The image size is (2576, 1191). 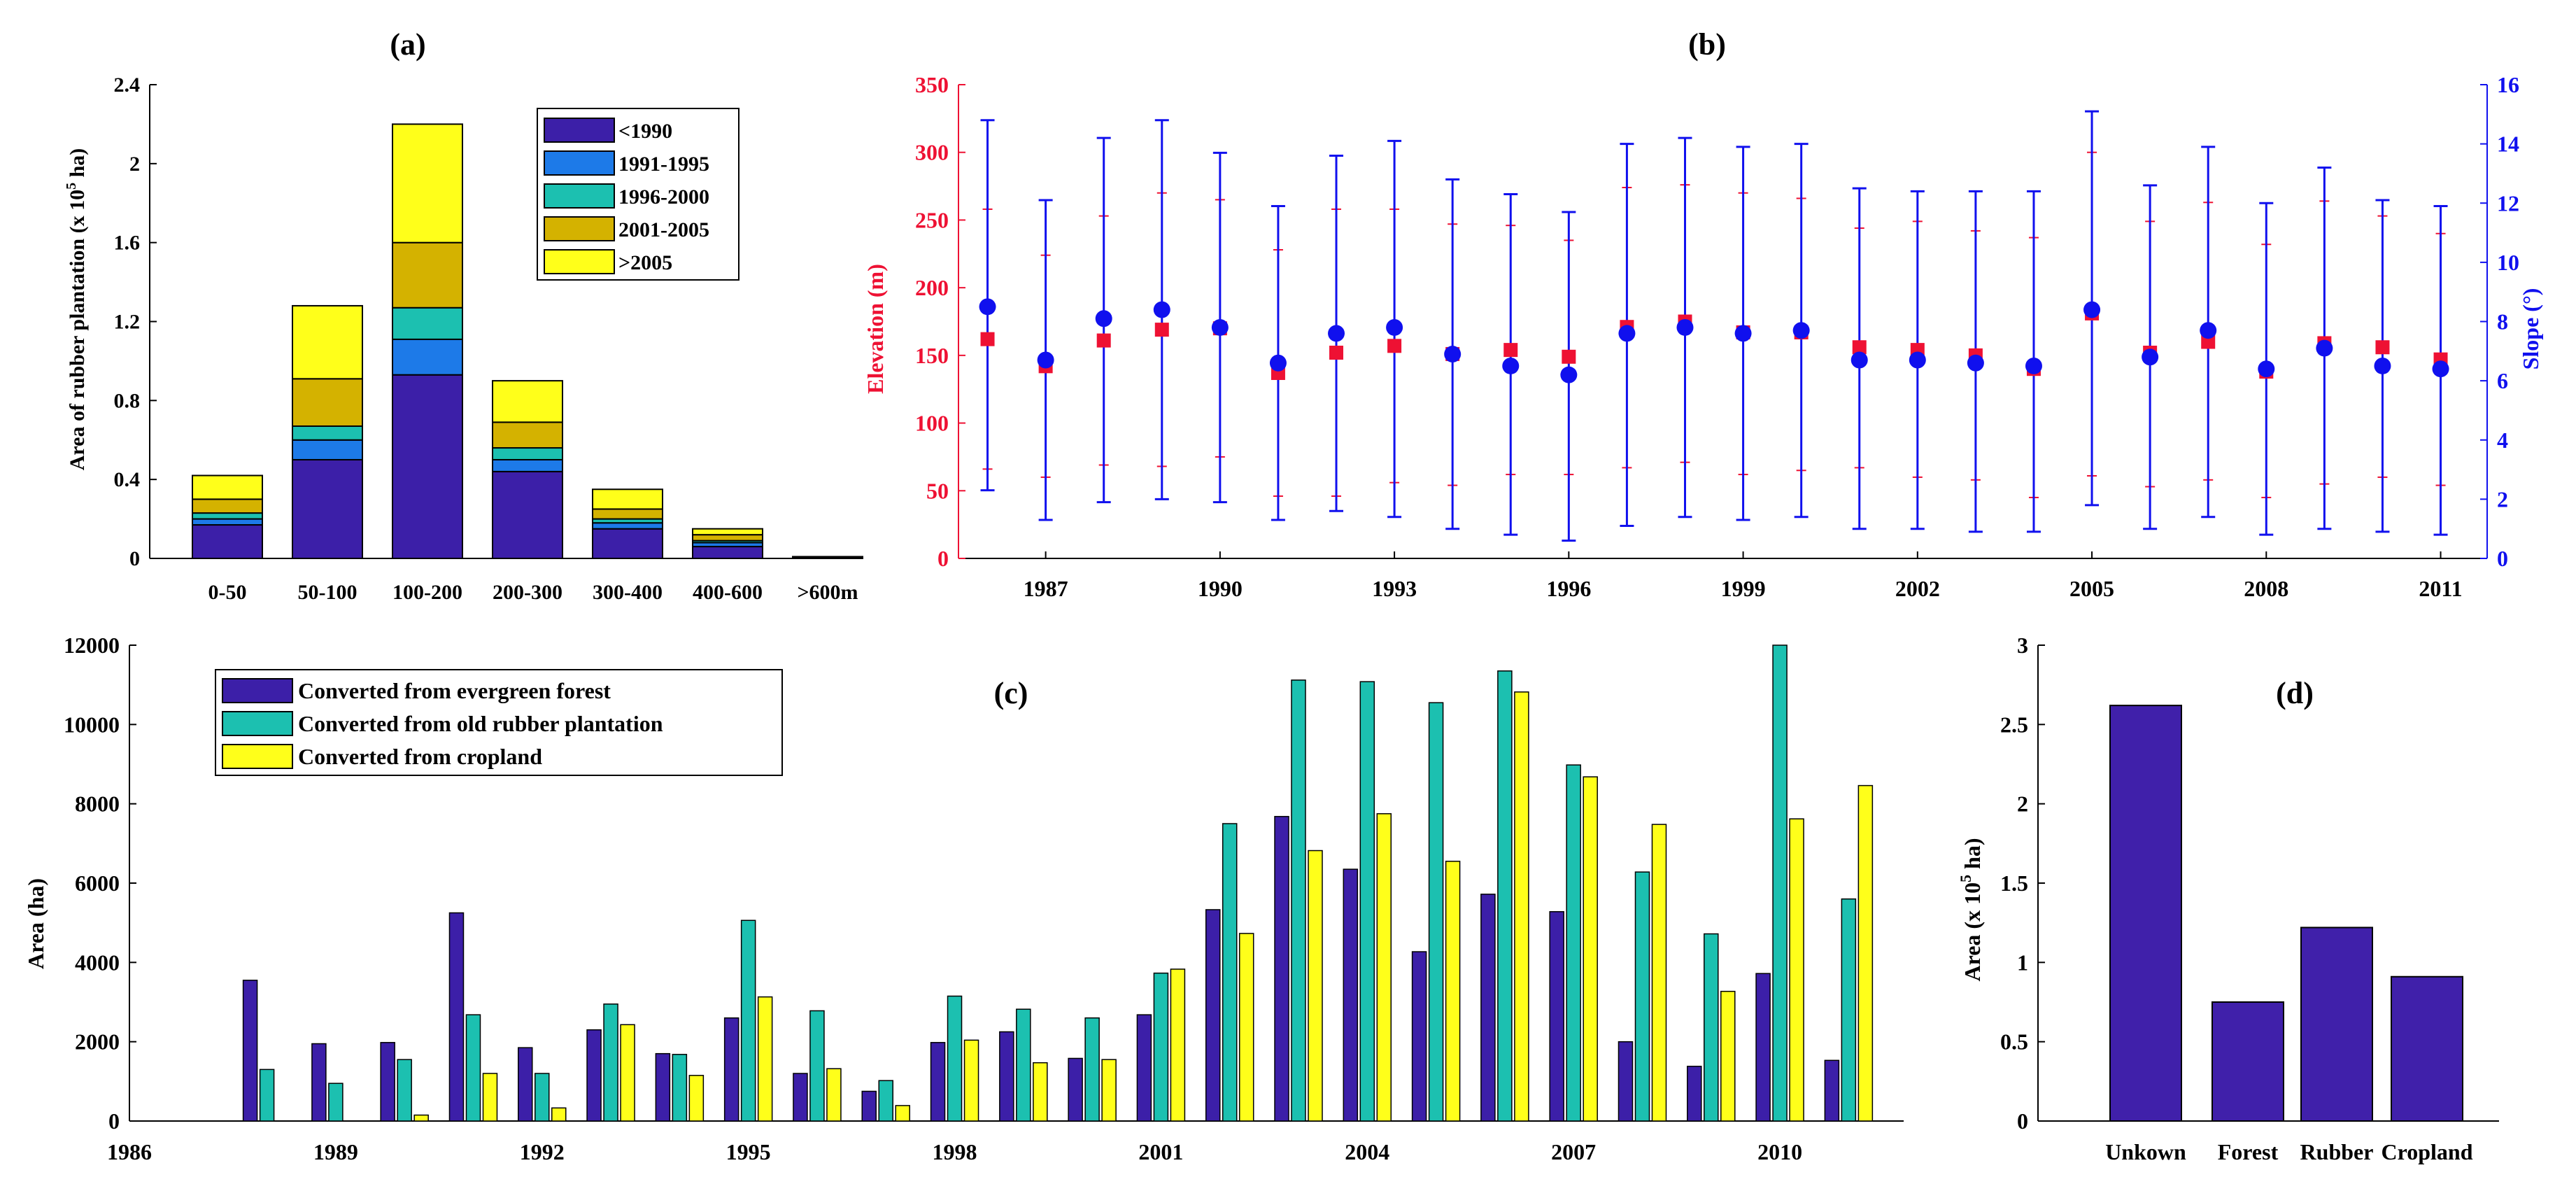 What do you see at coordinates (932, 219) in the screenshot?
I see `panel-b-left-y-tick-label: 250` at bounding box center [932, 219].